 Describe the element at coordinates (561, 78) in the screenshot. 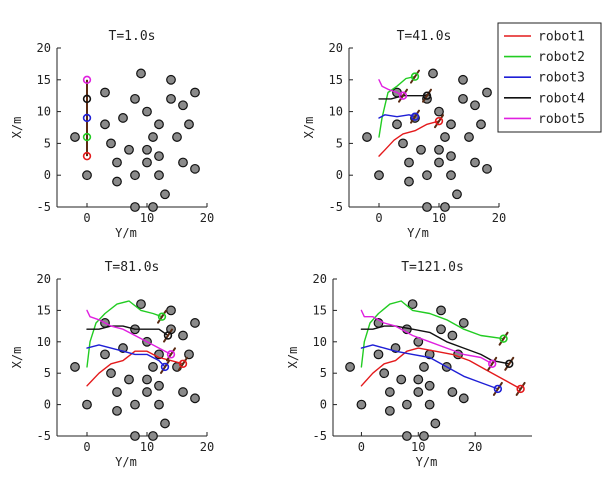

I see `legend-label-robot3: robot3` at that location.